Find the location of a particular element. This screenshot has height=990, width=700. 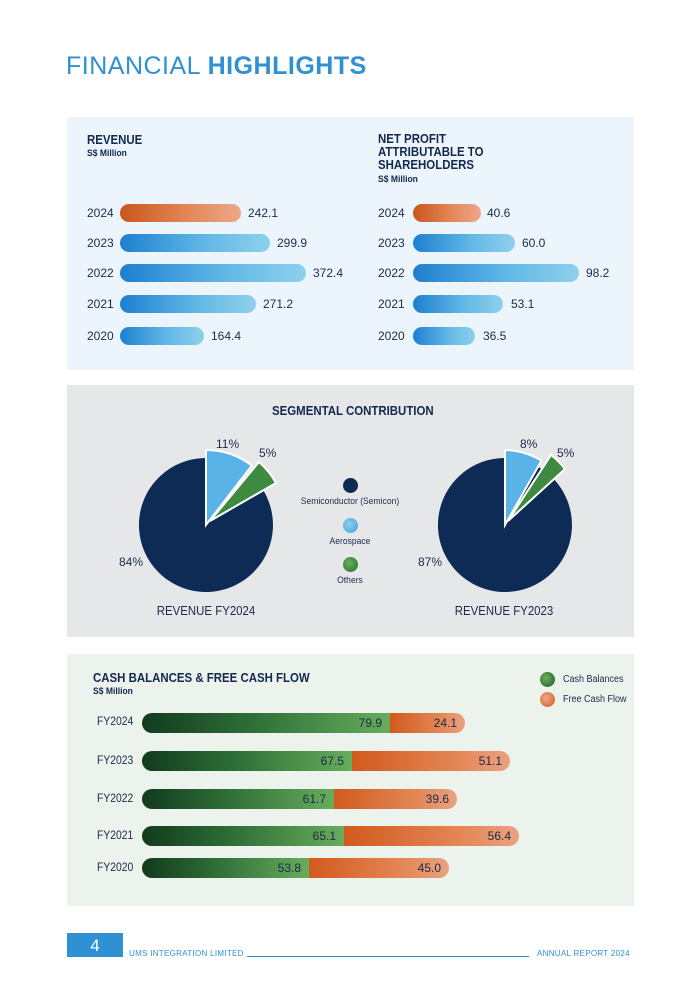

legend-aero-dot is located at coordinates (350, 525).